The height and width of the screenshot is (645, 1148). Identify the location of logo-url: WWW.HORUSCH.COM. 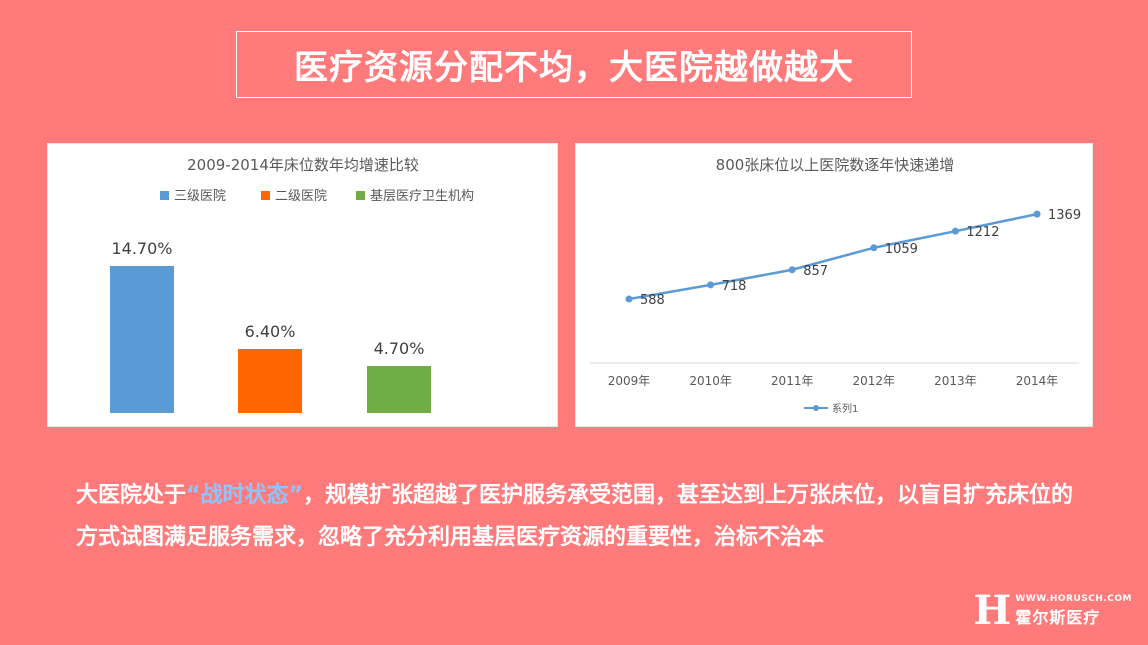
(1073, 599).